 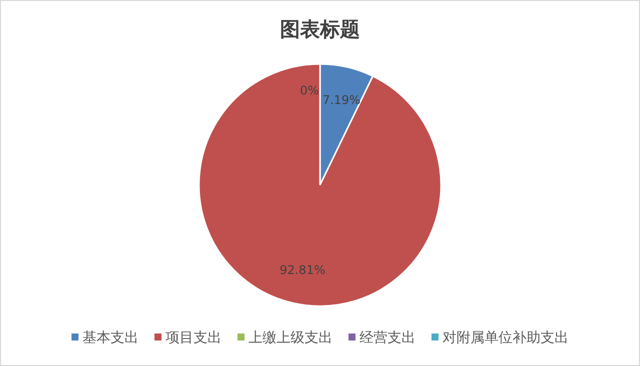 What do you see at coordinates (505, 338) in the screenshot?
I see `legend-label: 对附属单位补助支出` at bounding box center [505, 338].